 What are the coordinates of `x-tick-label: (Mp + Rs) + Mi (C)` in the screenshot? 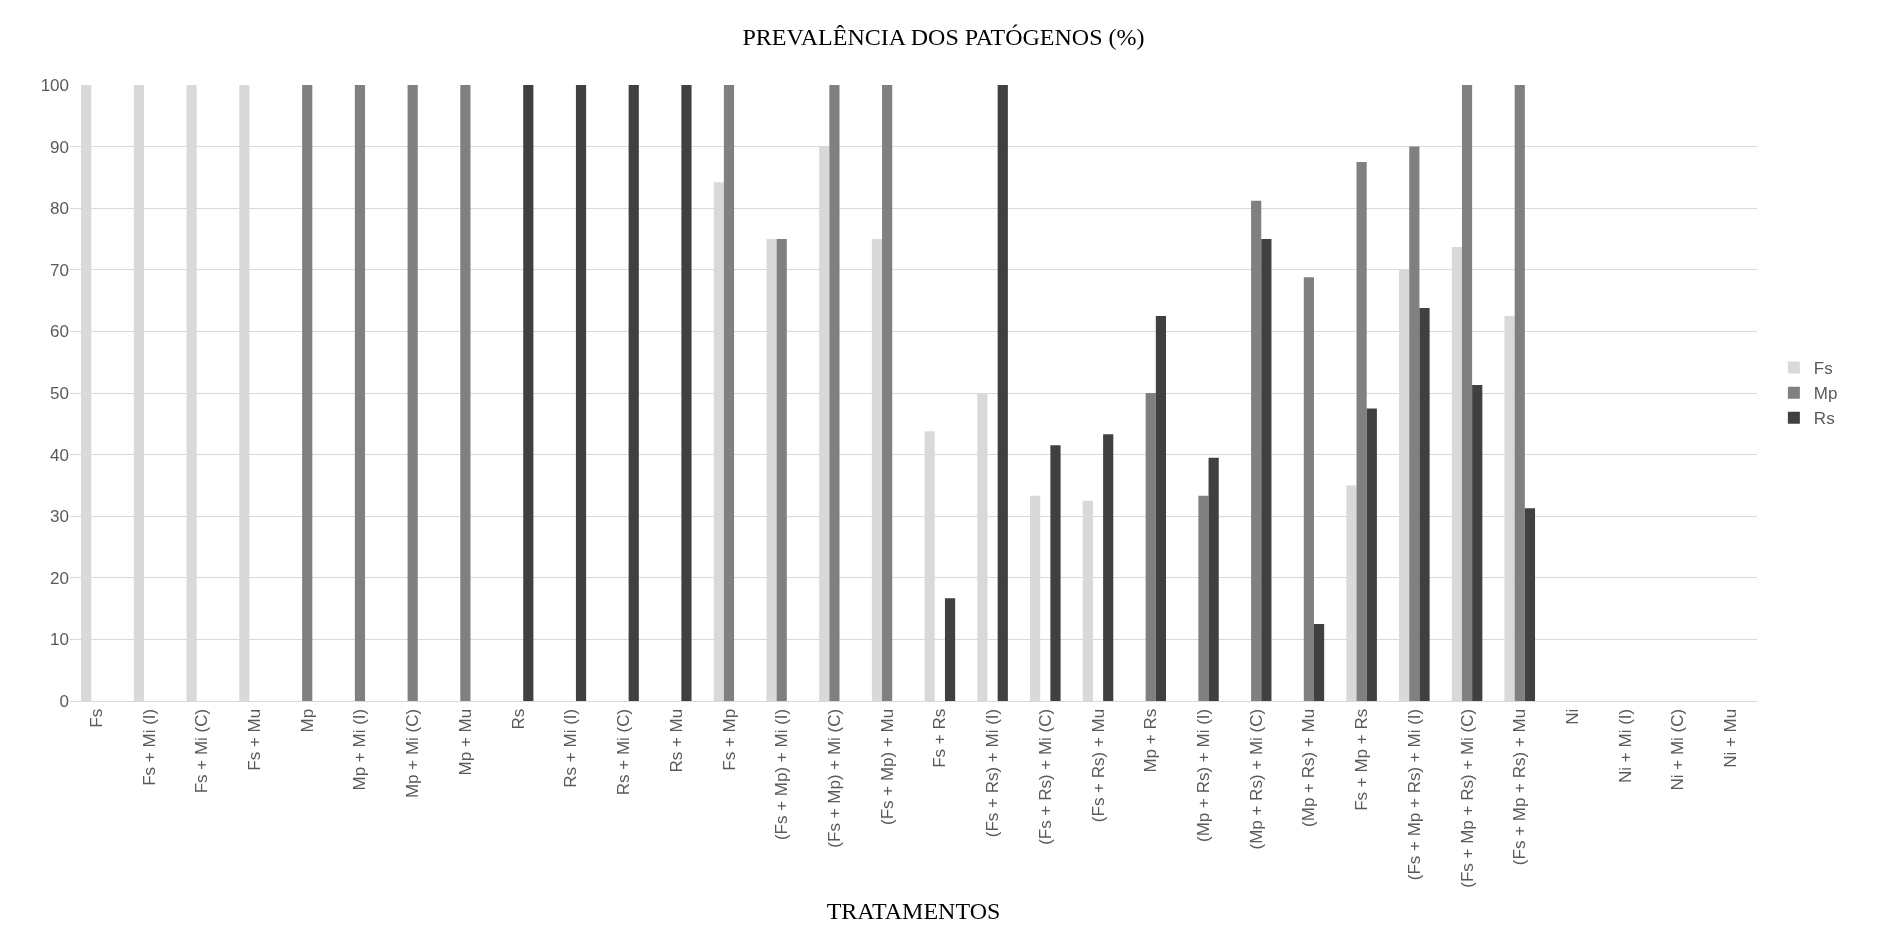 It's located at (1256, 779).